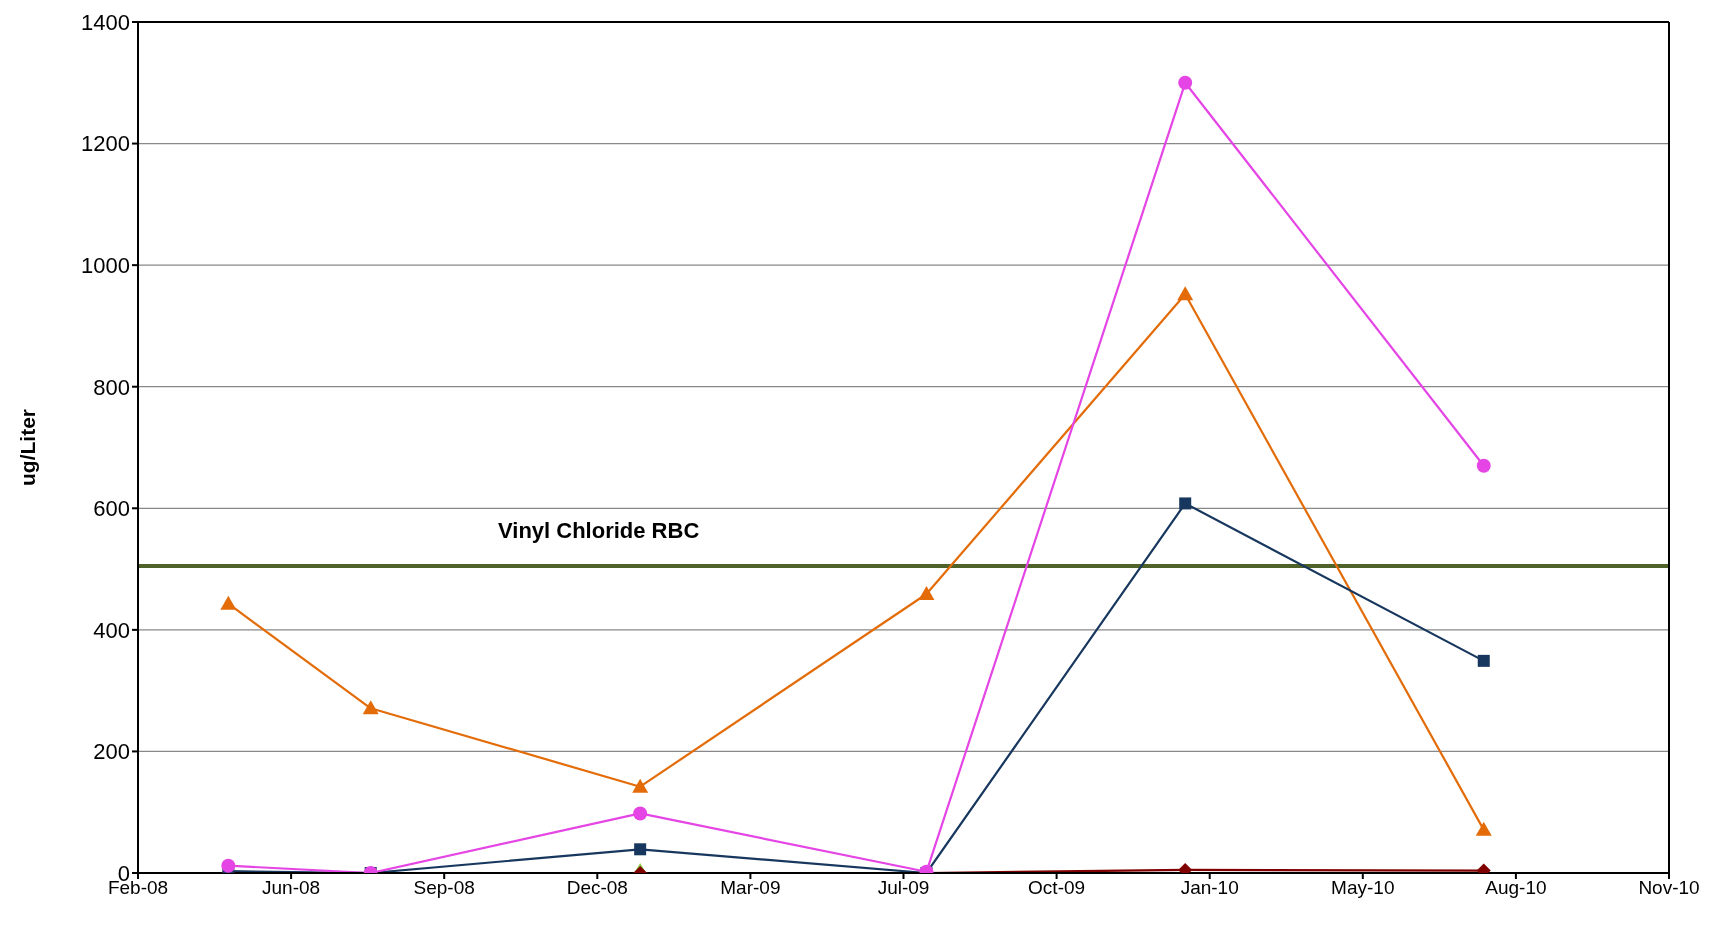 The image size is (1723, 931). I want to click on y-tick-label: 800, so click(111, 387).